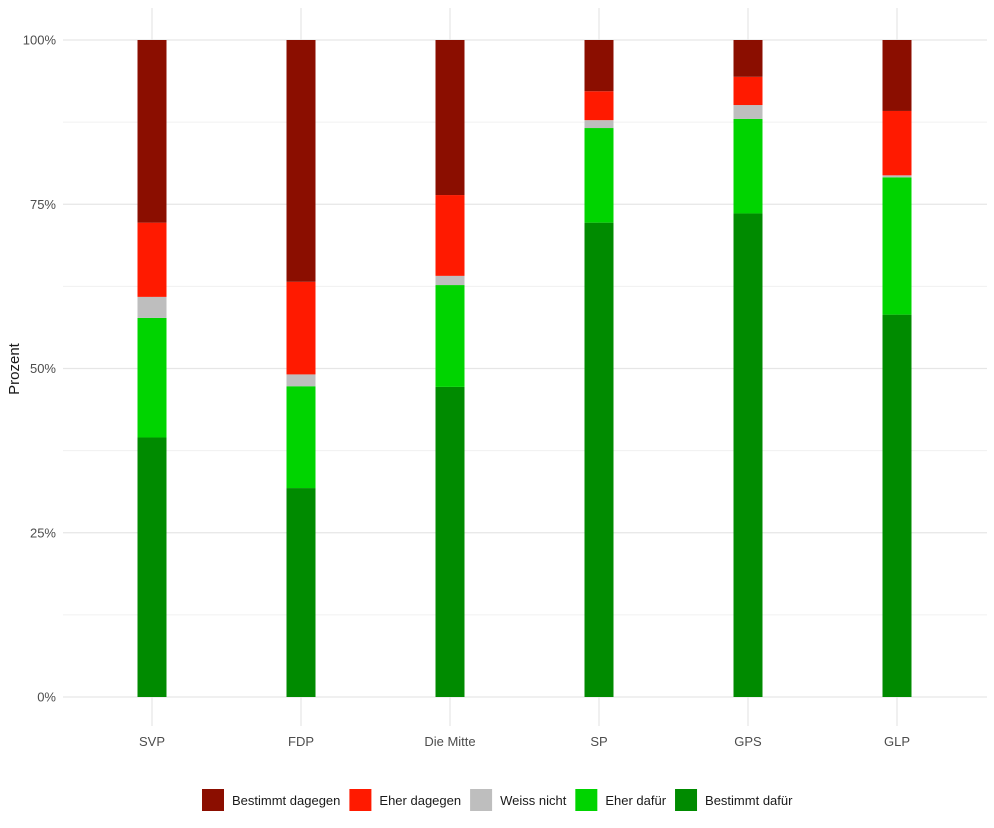 The image size is (994, 828). Describe the element at coordinates (598, 741) in the screenshot. I see `x-tick-label: SP` at that location.